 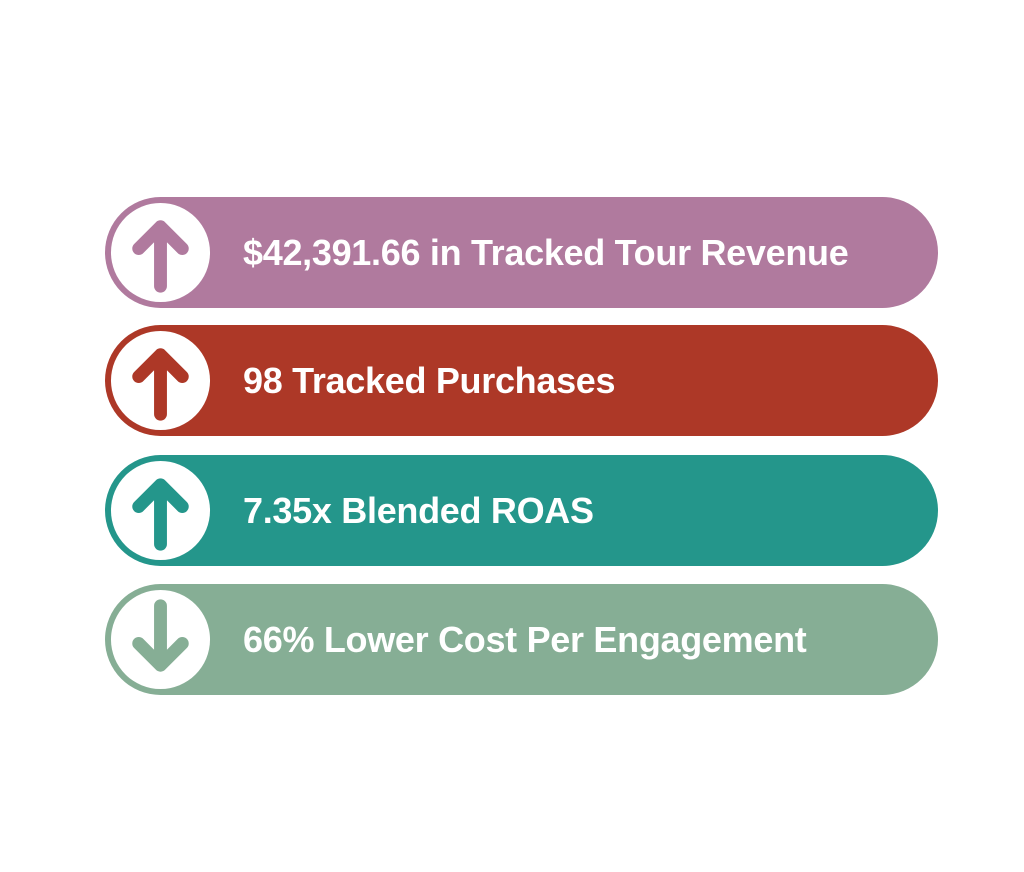 What do you see at coordinates (418, 510) in the screenshot?
I see `banner-text: 7.35x Blended ROAS` at bounding box center [418, 510].